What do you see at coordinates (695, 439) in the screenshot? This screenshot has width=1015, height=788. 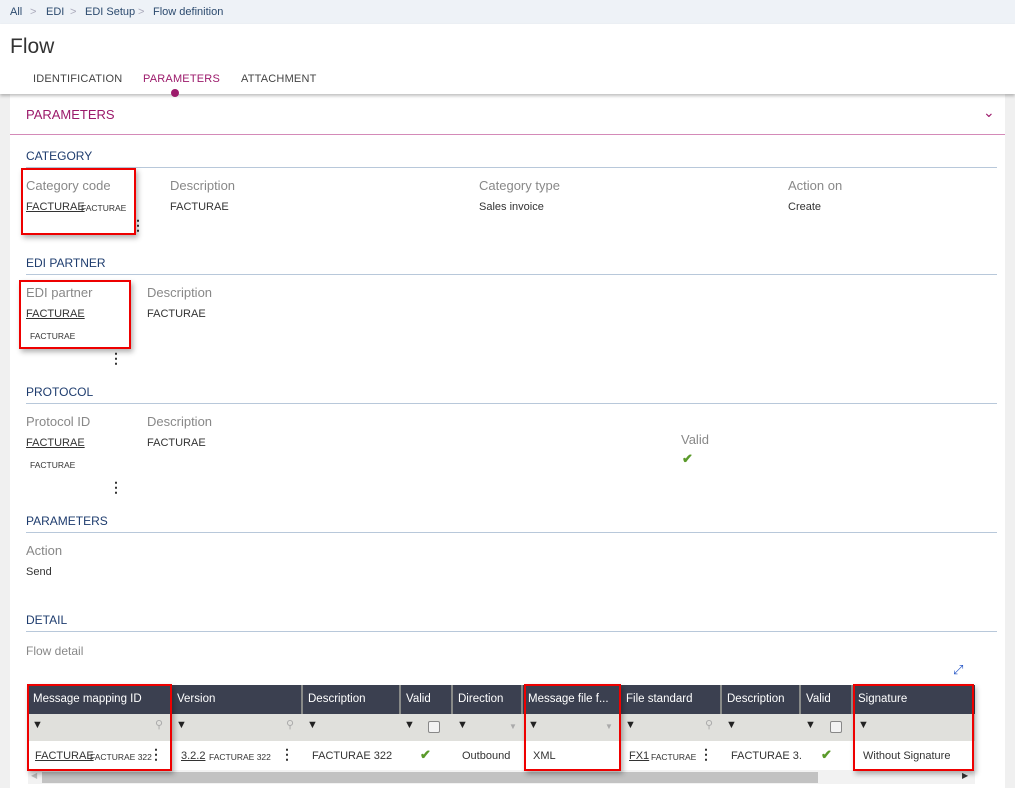 I see `valid-label: Valid` at bounding box center [695, 439].